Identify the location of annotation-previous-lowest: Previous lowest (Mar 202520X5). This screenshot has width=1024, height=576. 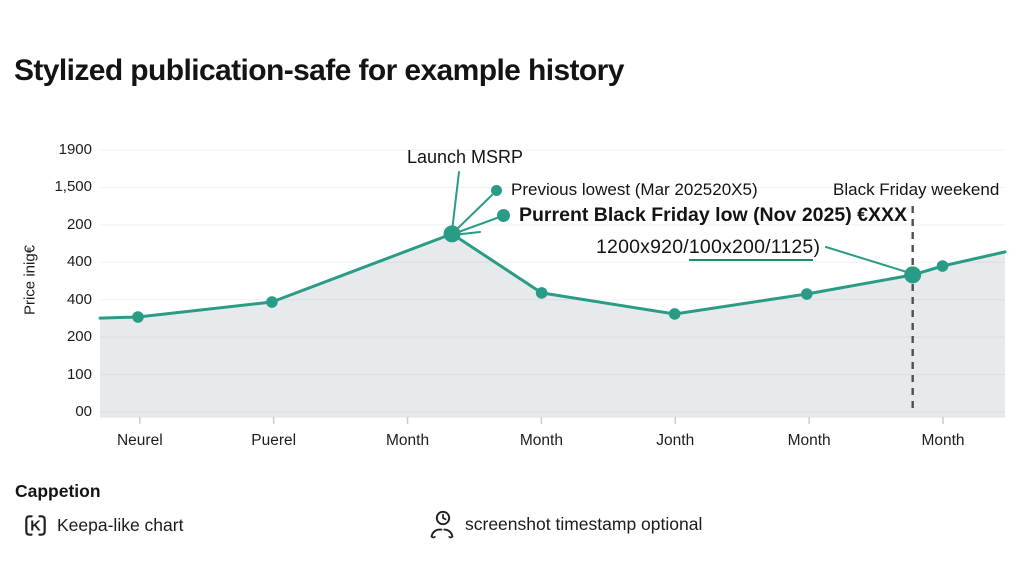
(624, 190).